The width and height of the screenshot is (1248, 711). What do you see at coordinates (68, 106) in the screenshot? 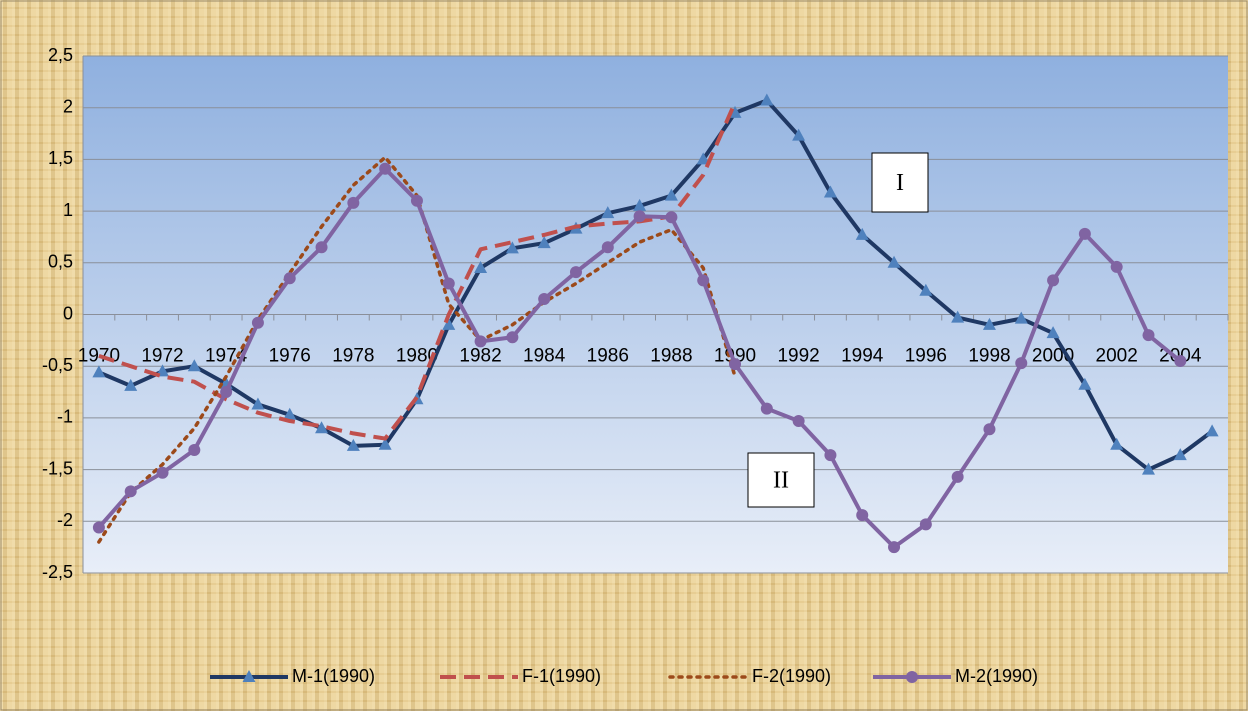
I see `y-tick-label: 2` at bounding box center [68, 106].